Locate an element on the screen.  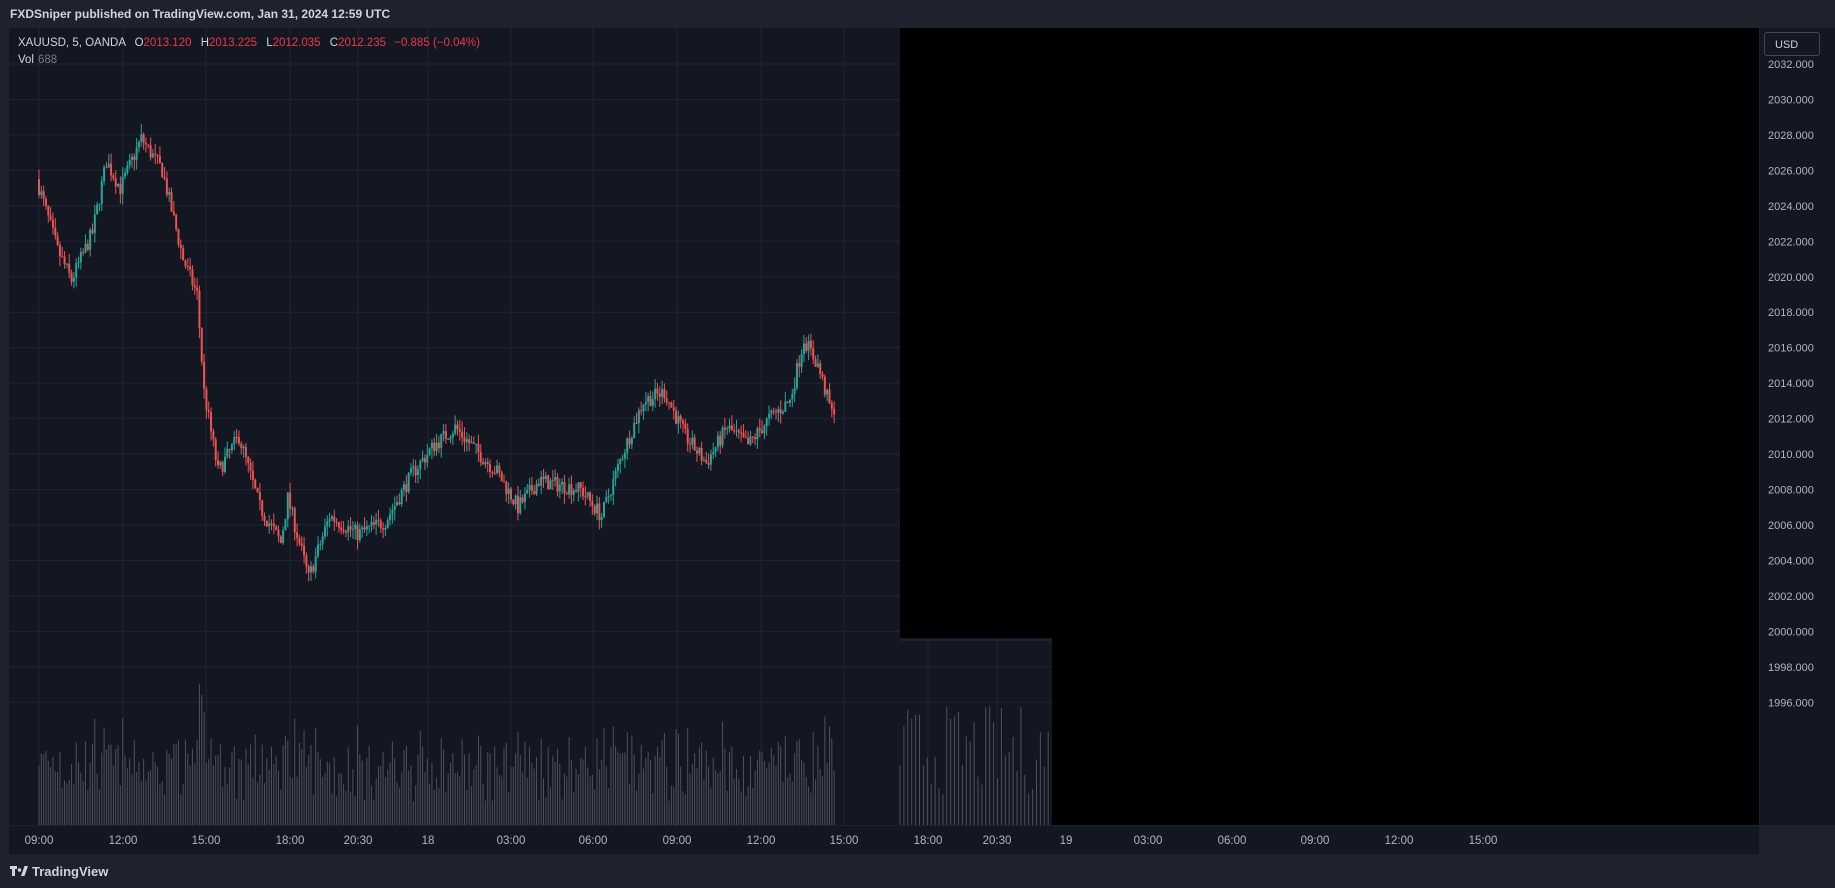
open-value: 2013.120 is located at coordinates (167, 43).